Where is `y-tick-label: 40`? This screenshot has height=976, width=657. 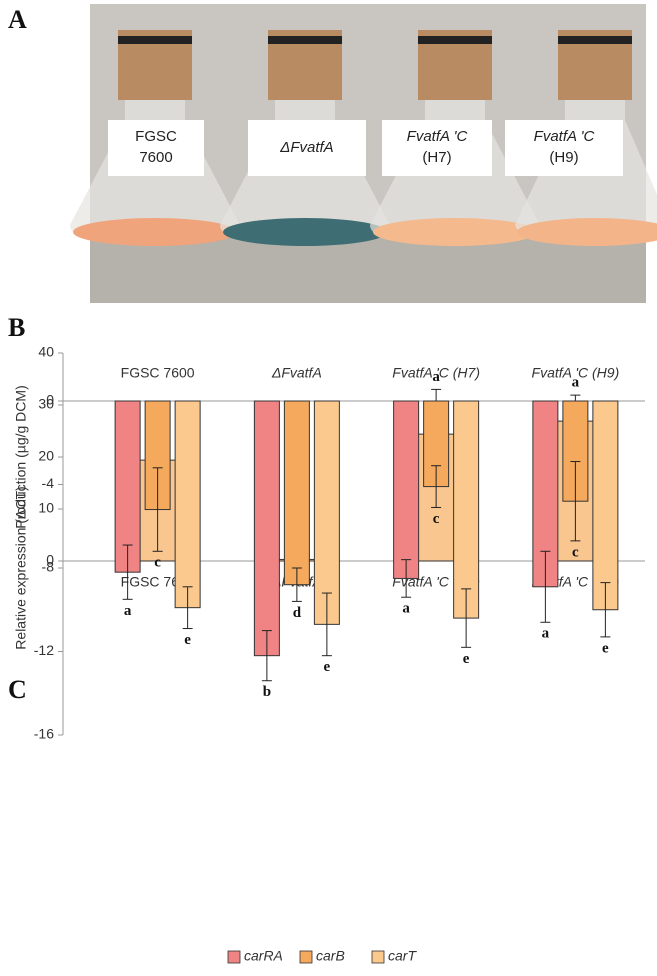
y-tick-label: 40 is located at coordinates (46, 352).